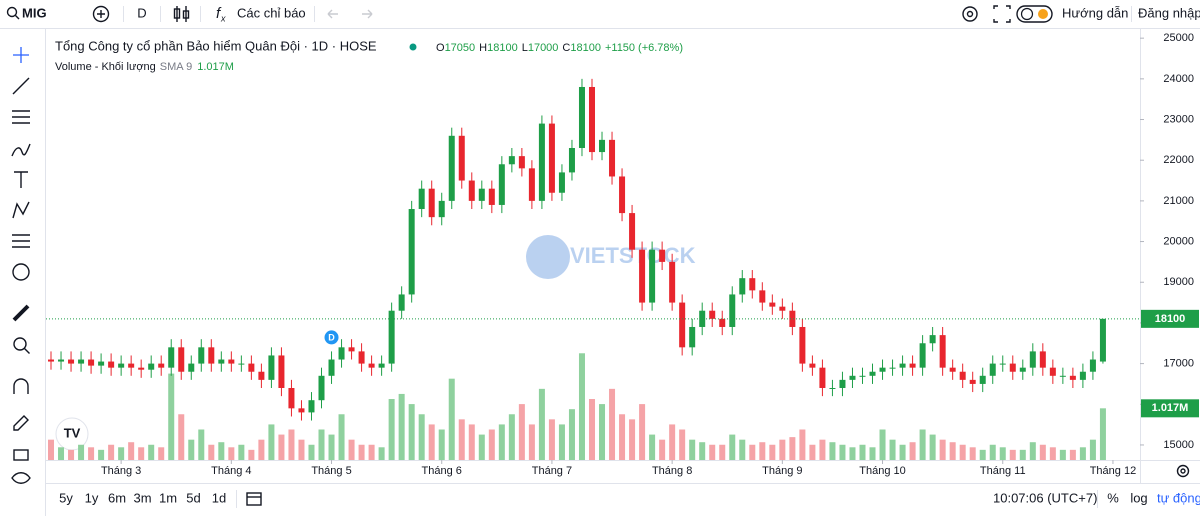 Image resolution: width=1200 pixels, height=516 pixels. Describe the element at coordinates (21, 150) in the screenshot. I see `brush-tool` at that location.